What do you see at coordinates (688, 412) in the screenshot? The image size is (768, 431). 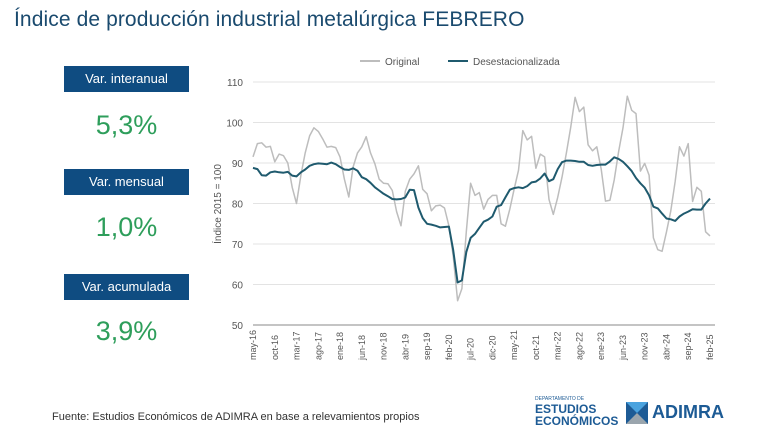 I see `adimra-logo-text: ADIMRA` at bounding box center [688, 412].